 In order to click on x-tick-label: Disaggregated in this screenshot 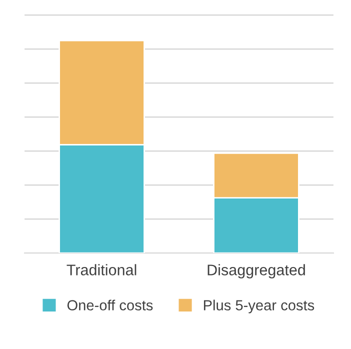, I will do `click(256, 271)`.